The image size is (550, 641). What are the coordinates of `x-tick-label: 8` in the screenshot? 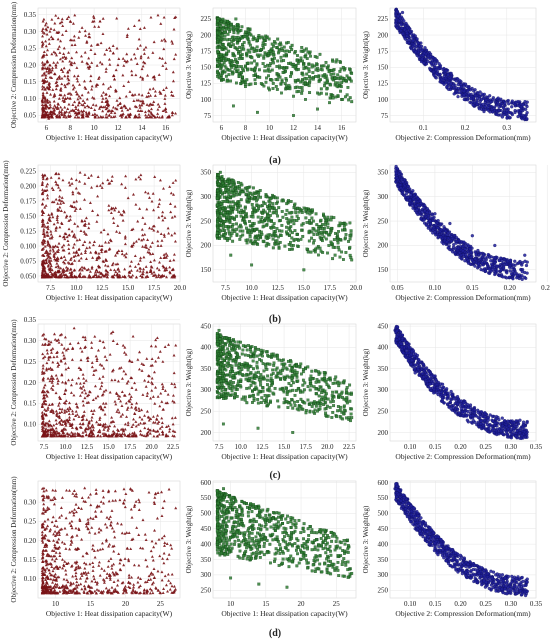 It's located at (246, 128).